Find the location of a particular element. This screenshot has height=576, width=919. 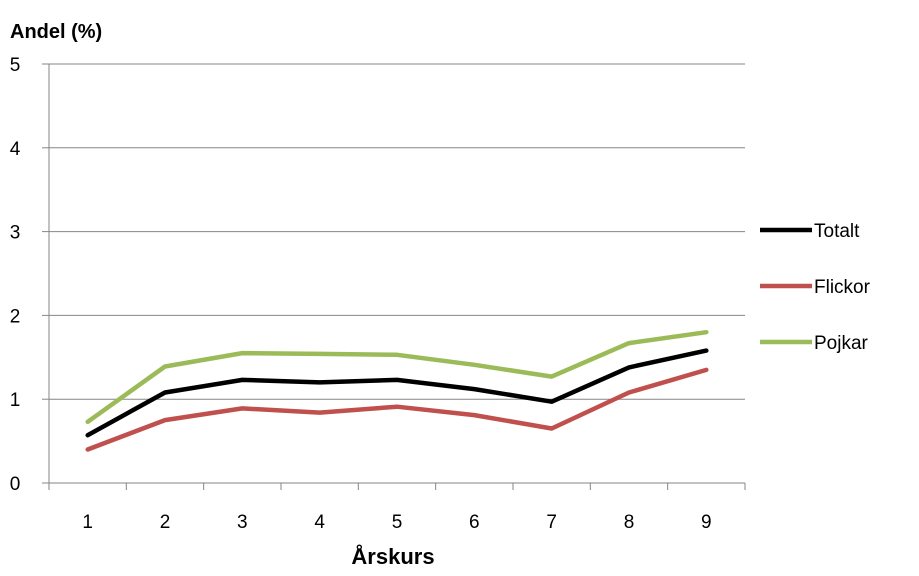

x-tick-label: 3 is located at coordinates (242, 522).